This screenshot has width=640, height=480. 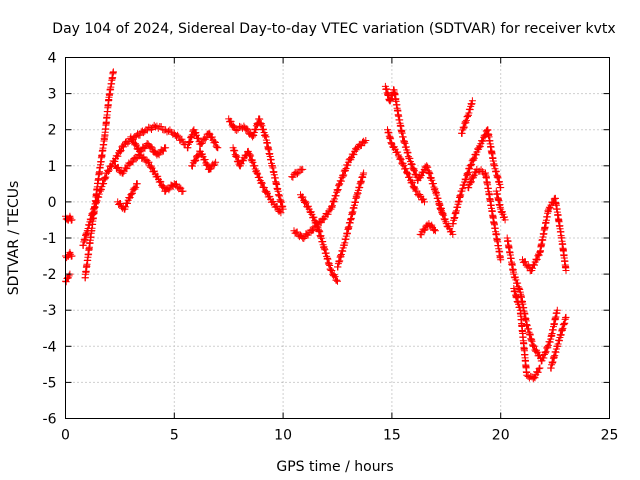 What do you see at coordinates (50, 311) in the screenshot?
I see `y-tick-label: -3` at bounding box center [50, 311].